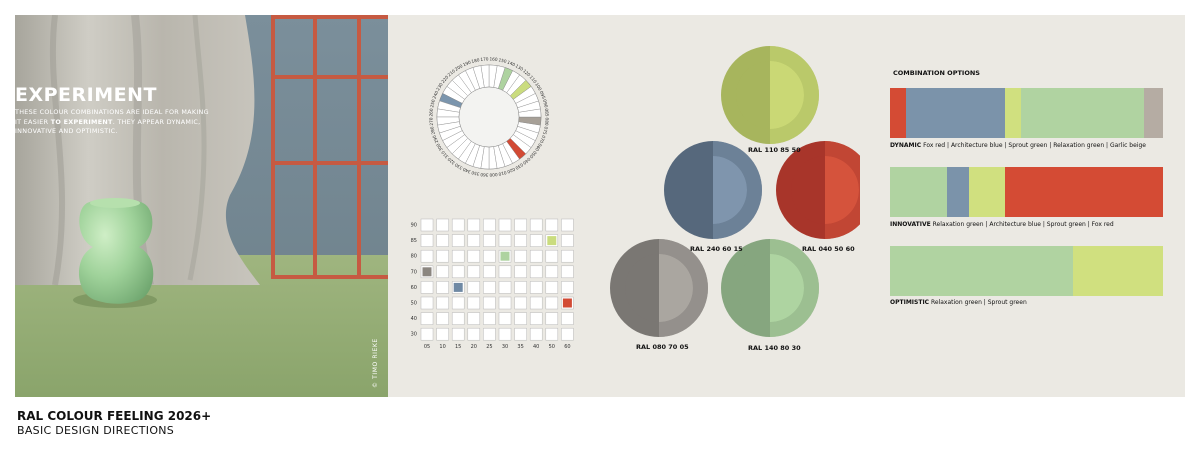 The width and height of the screenshot is (1200, 450). I want to click on matrix-y-label: 80, so click(414, 257).